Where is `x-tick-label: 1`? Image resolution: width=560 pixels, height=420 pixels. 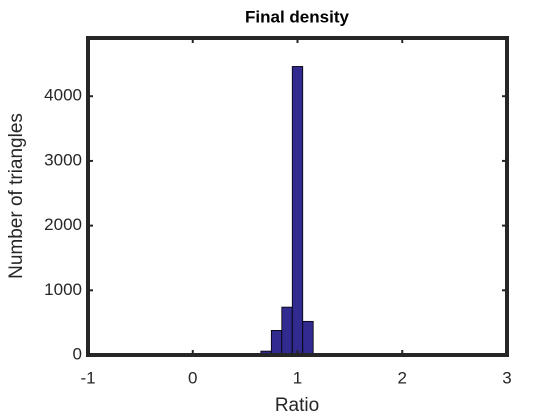 x-tick-label: 1 is located at coordinates (297, 377).